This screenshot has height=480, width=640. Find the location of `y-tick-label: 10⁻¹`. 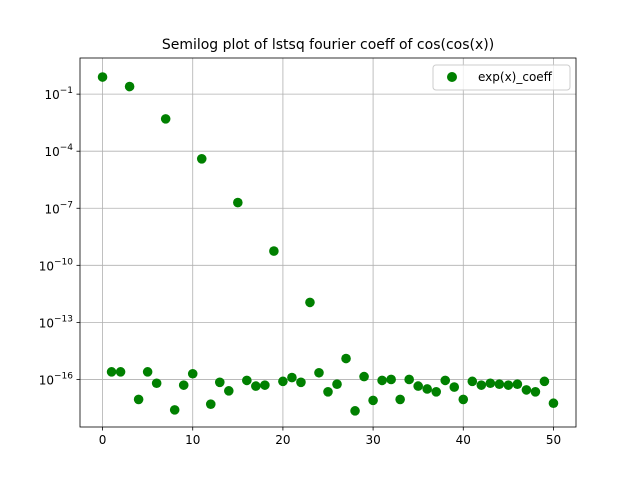

y-tick-label: 10⁻¹ is located at coordinates (58, 94).